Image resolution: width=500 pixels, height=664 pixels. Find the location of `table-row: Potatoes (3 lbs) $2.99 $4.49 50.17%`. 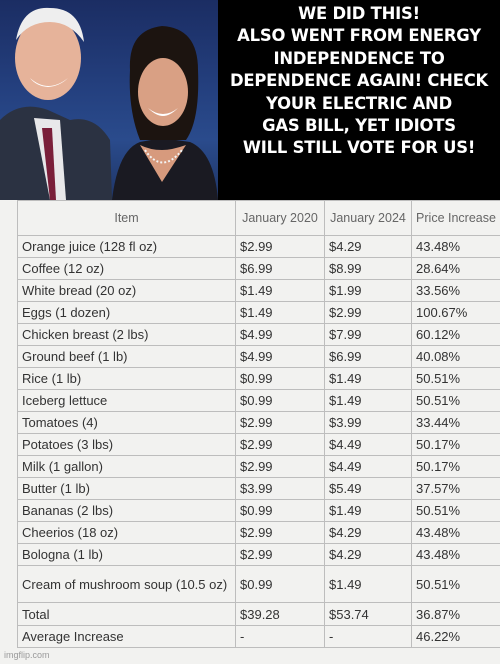

table-row: Potatoes (3 lbs) $2.99 $4.49 50.17% is located at coordinates (258, 444).